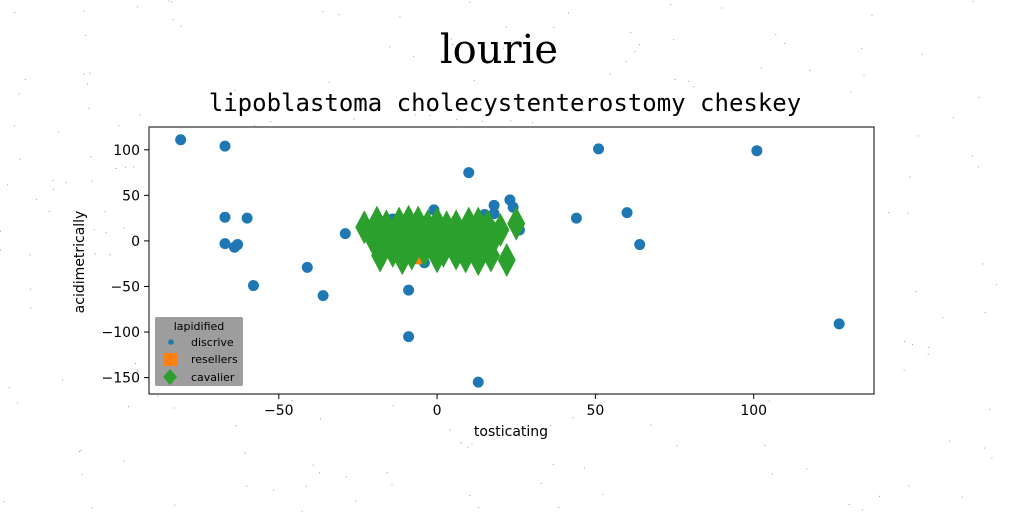 Image resolution: width=1024 pixels, height=512 pixels. I want to click on legend-label-resellers: resellers, so click(214, 359).